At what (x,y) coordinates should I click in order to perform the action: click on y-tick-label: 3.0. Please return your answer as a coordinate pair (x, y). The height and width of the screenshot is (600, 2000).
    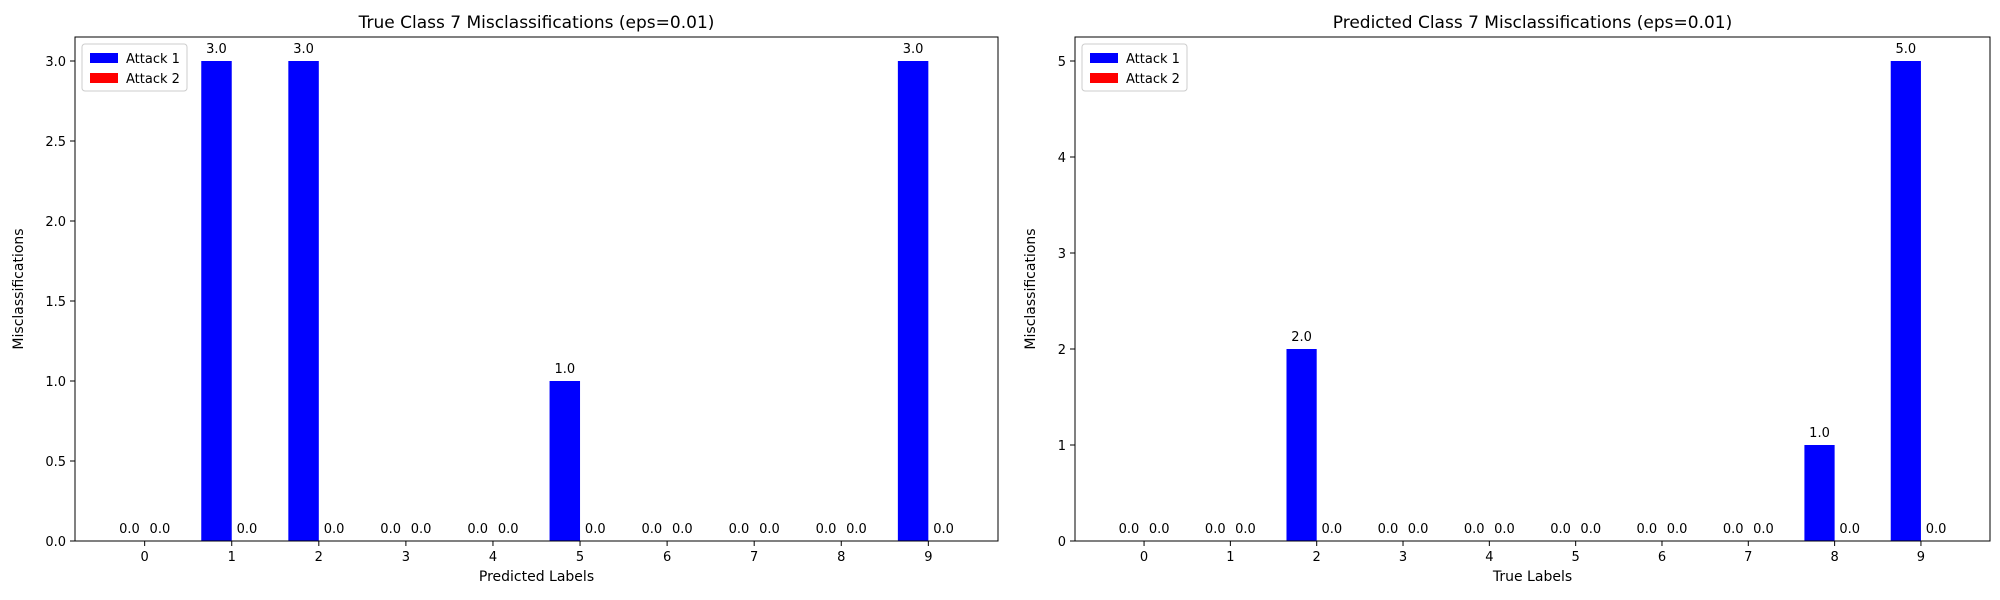
    Looking at the image, I should click on (55, 62).